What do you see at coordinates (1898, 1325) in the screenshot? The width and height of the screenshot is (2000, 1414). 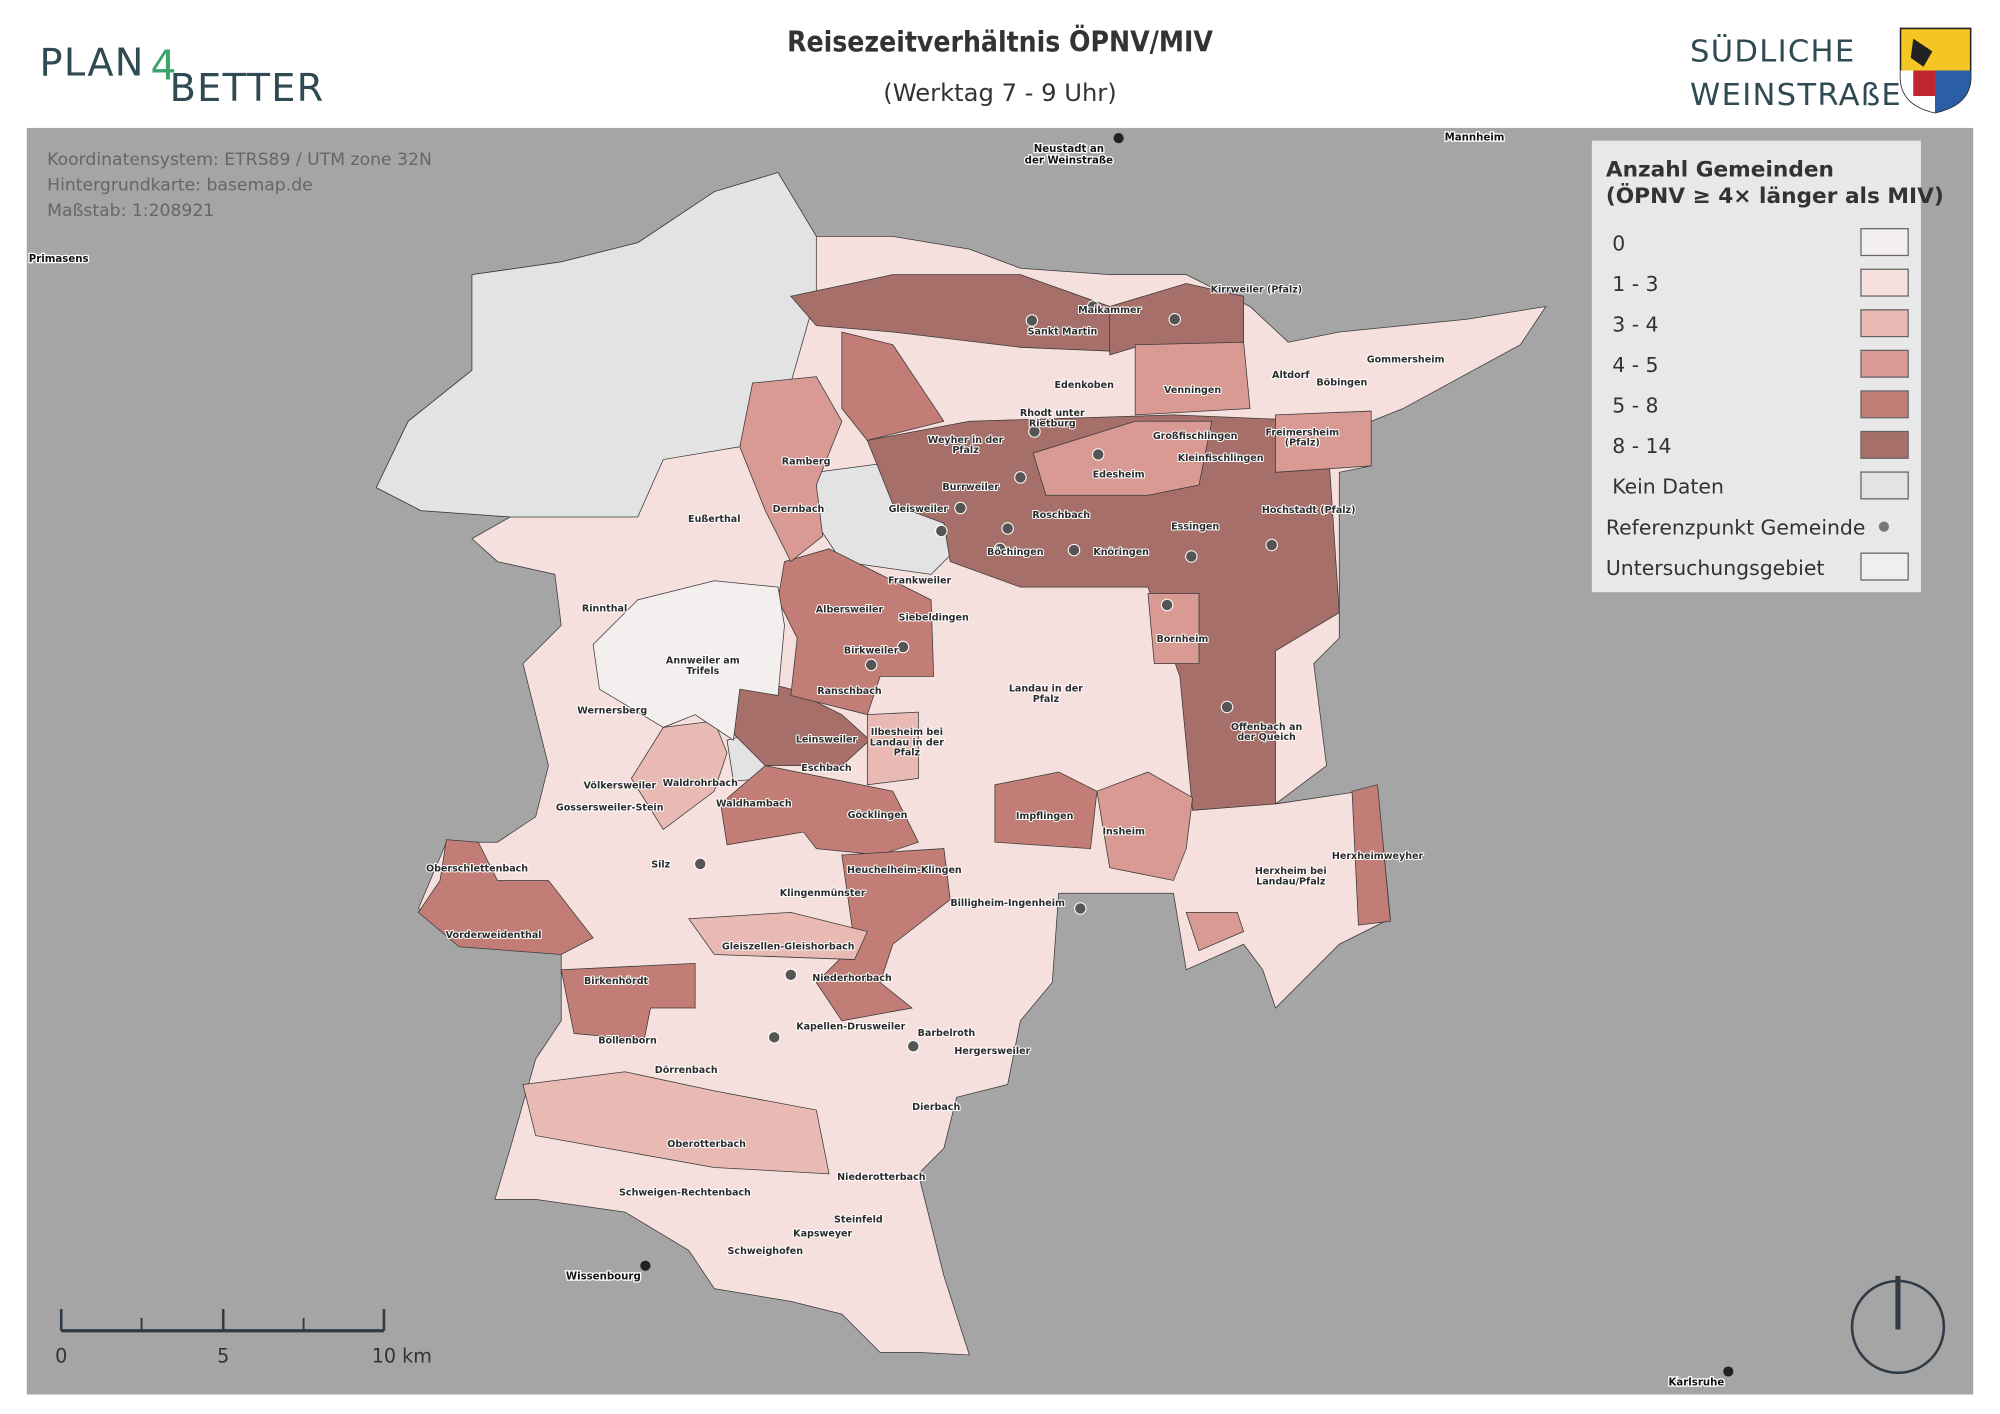 I see `north-arrow` at bounding box center [1898, 1325].